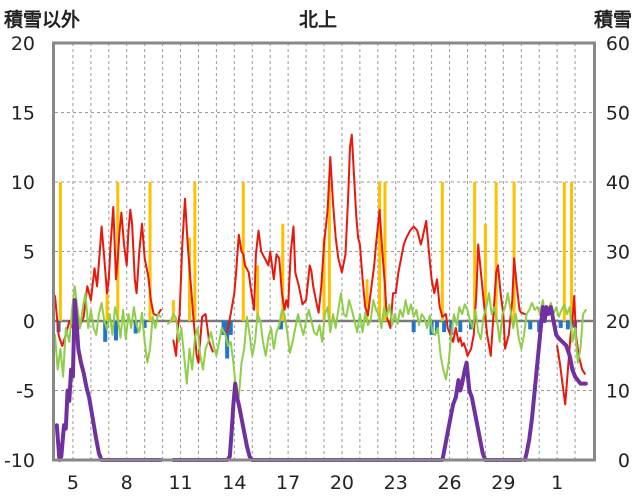 Image resolution: width=636 pixels, height=501 pixels. Describe the element at coordinates (342, 483) in the screenshot. I see `x-tick-label: 20` at that location.